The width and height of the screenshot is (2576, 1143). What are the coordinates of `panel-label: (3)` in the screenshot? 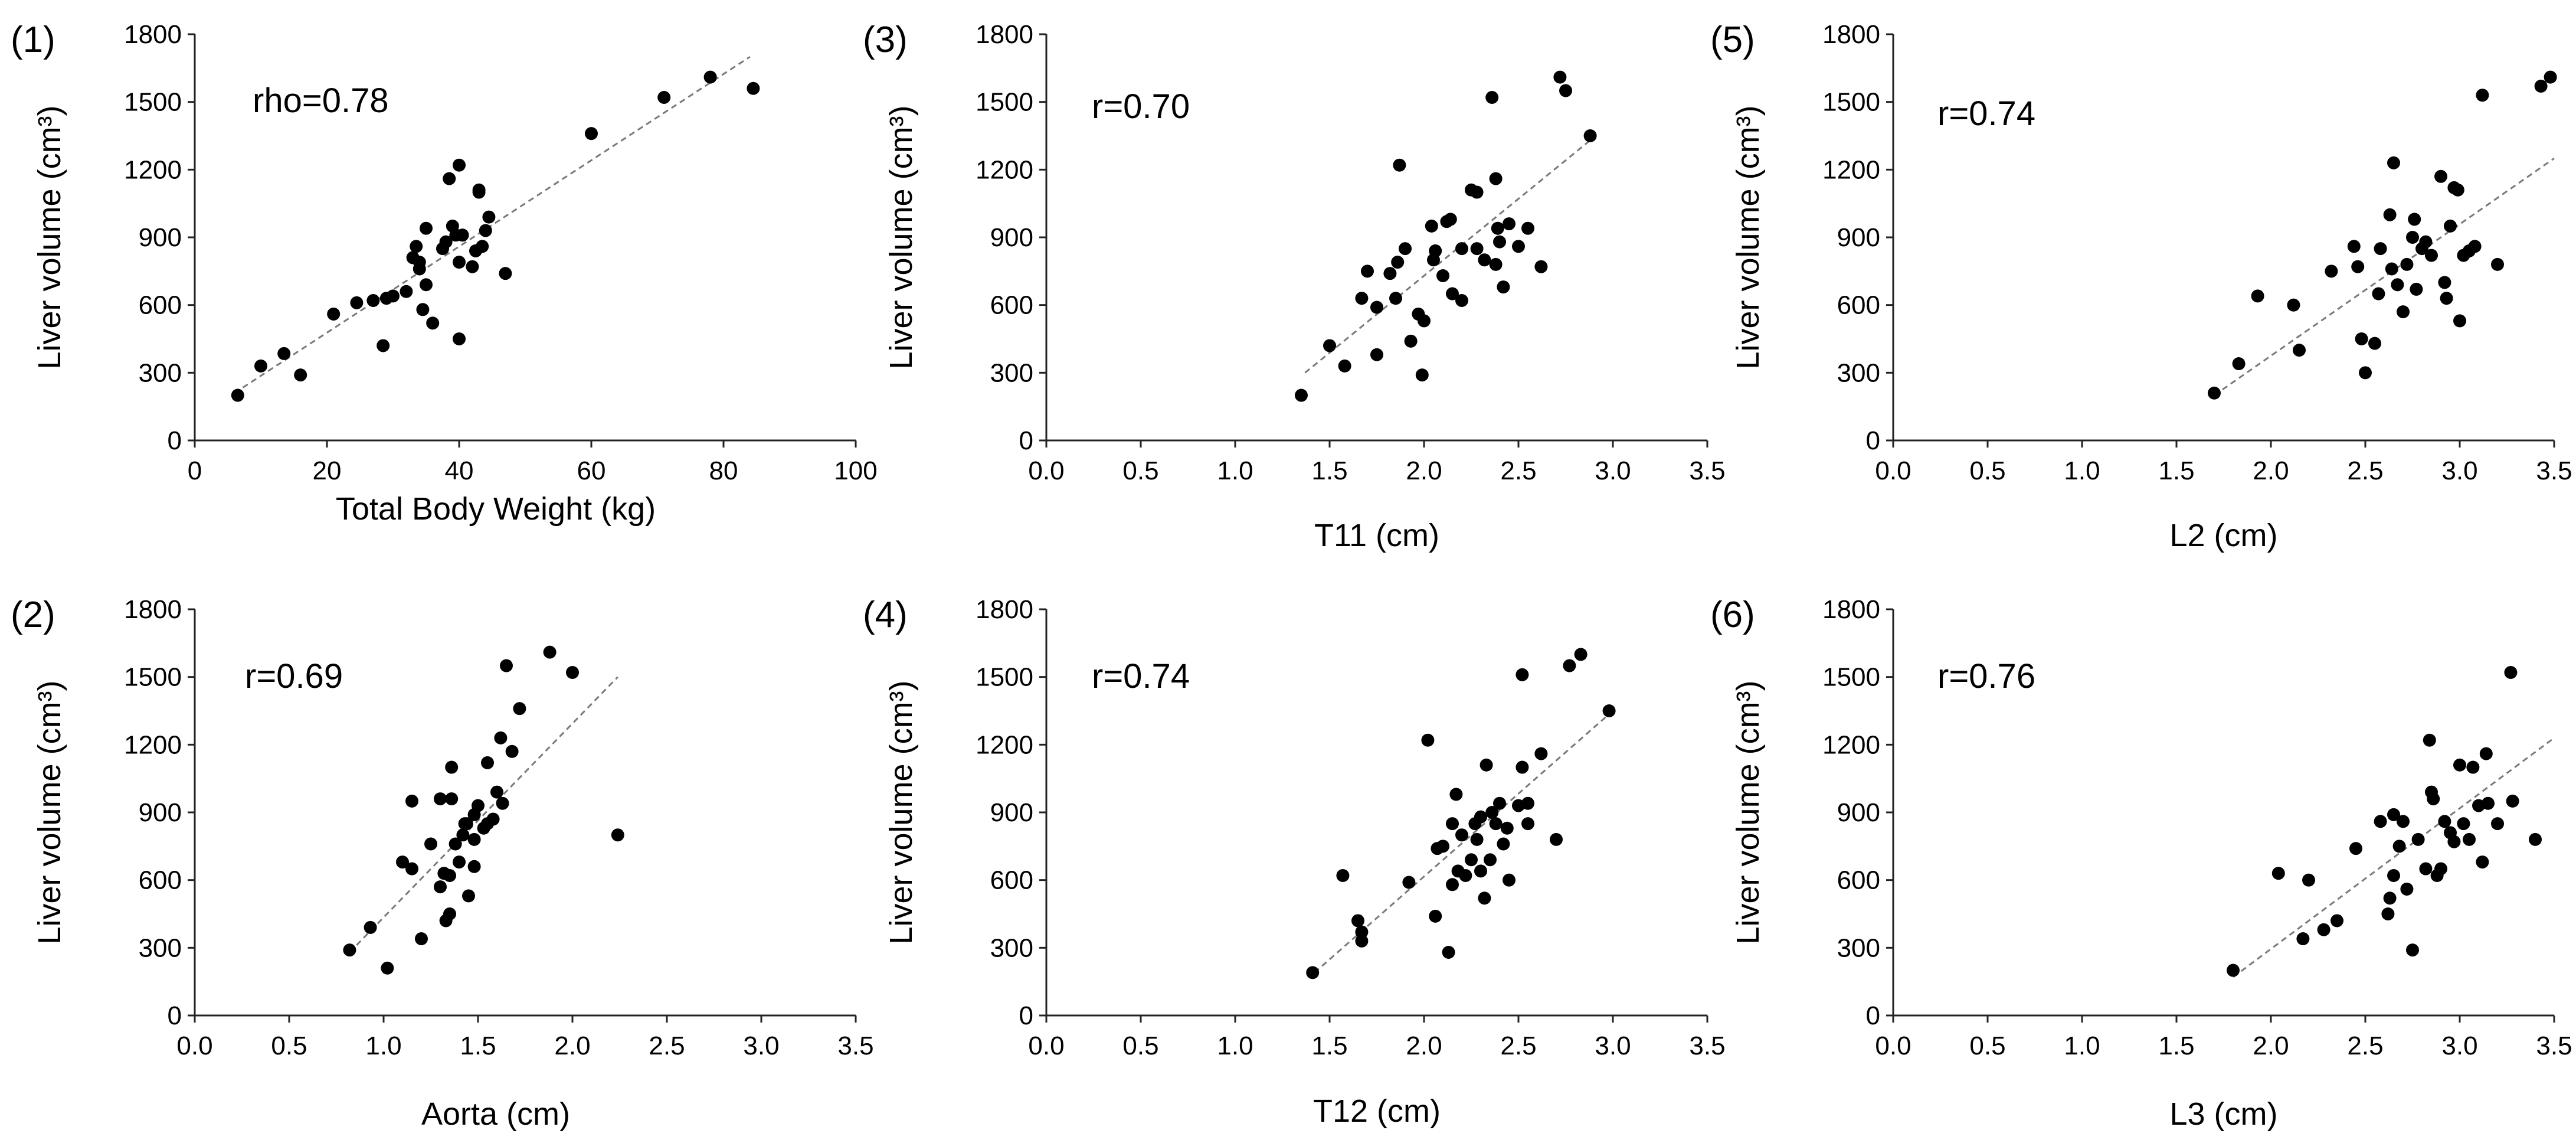 It's located at (885, 39).